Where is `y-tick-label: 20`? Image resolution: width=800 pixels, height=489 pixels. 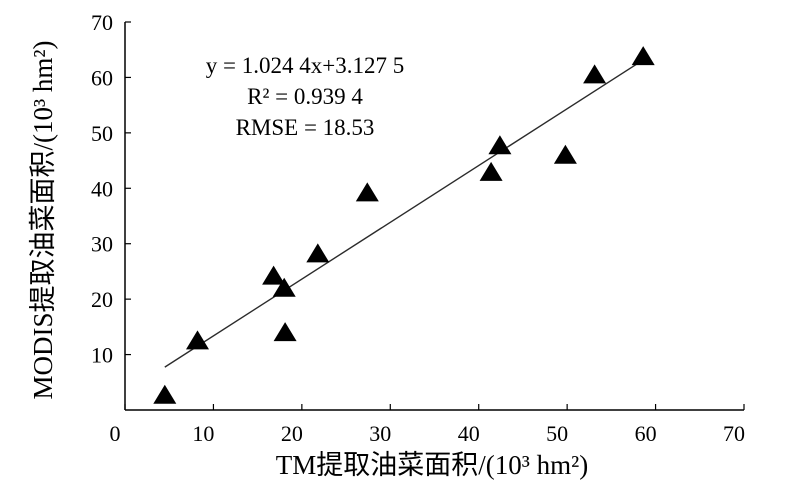
y-tick-label: 20 is located at coordinates (102, 299).